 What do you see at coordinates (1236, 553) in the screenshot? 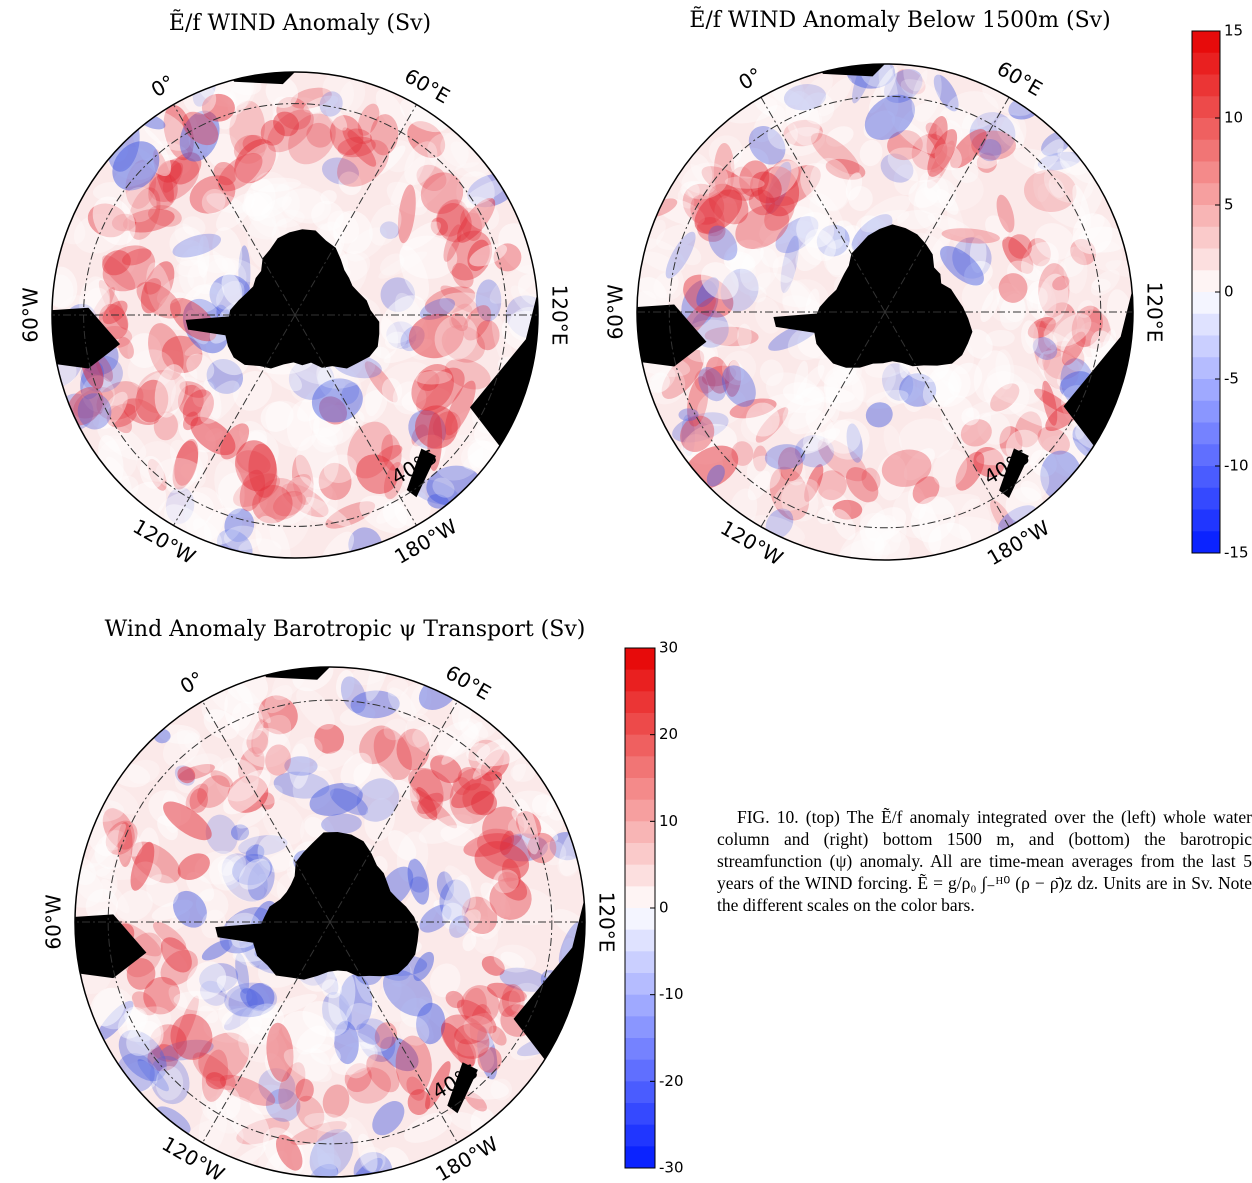
I see `colorbar-tick-label: -15` at bounding box center [1236, 553].